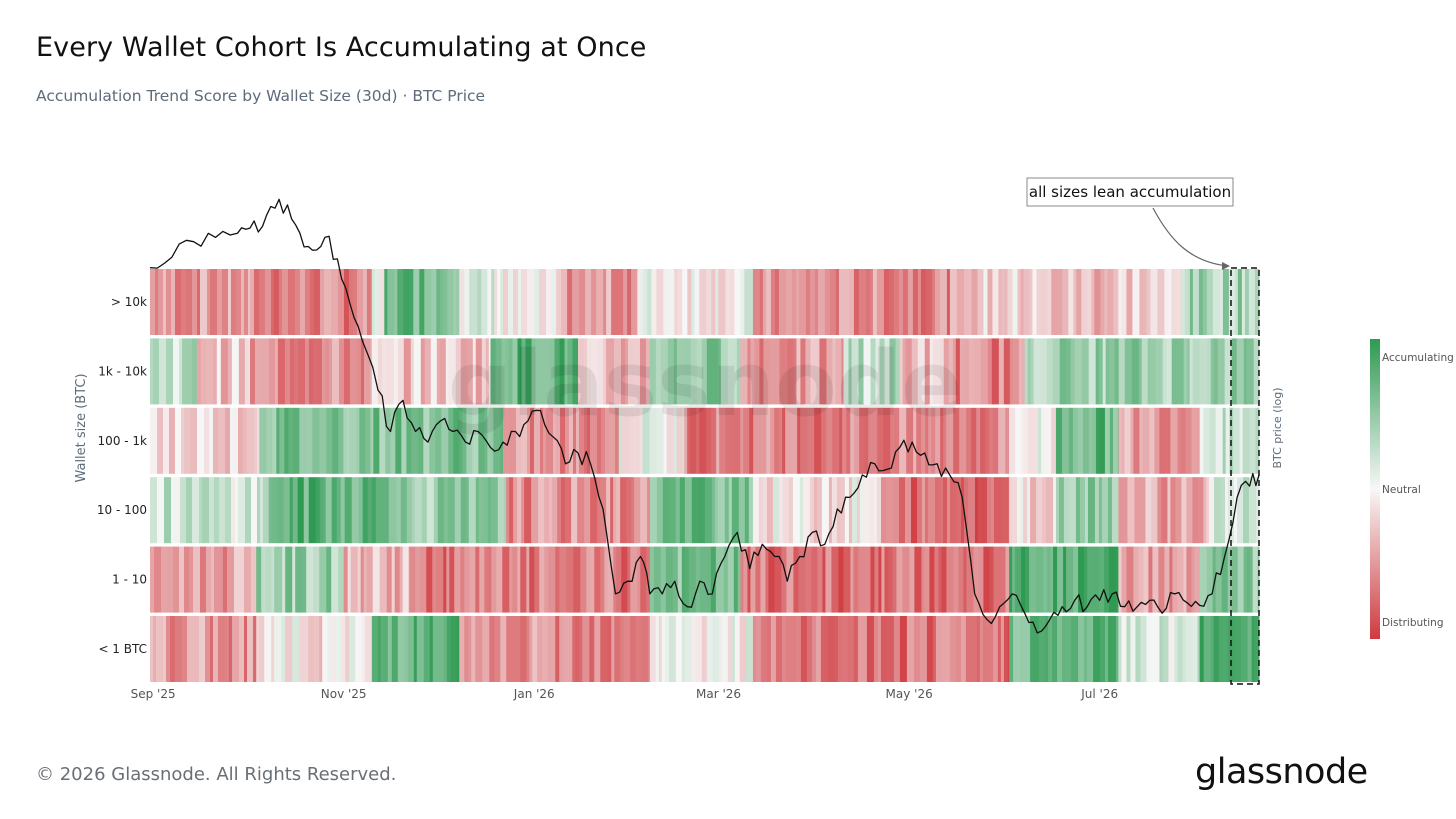  I want to click on x-tick-label: Sep '25, so click(153, 694).